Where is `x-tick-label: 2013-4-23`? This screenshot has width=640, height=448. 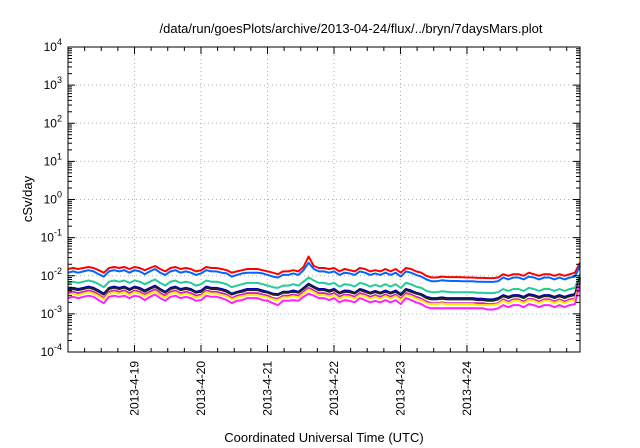
x-tick-label: 2013-4-23 is located at coordinates (400, 388).